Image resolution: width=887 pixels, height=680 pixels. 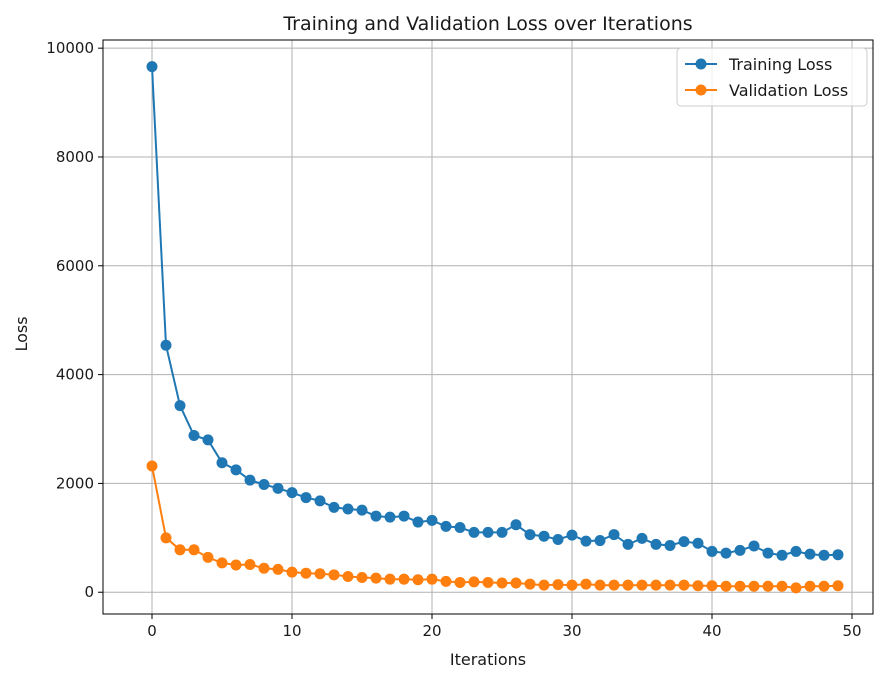 I want to click on x-tick-label: 0, so click(x=152, y=631).